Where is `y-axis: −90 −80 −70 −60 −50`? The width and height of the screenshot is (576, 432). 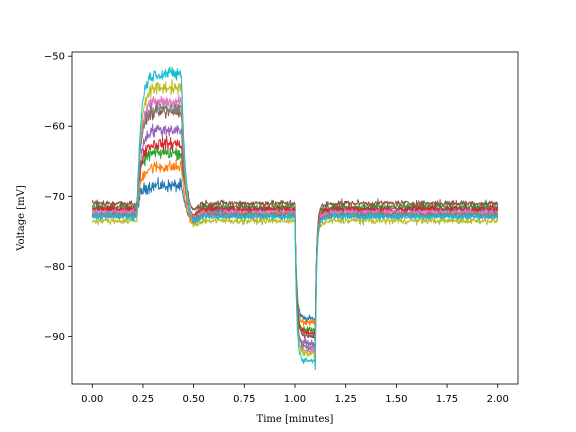 y-axis: −90 −80 −70 −60 −50 is located at coordinates (58, 197).